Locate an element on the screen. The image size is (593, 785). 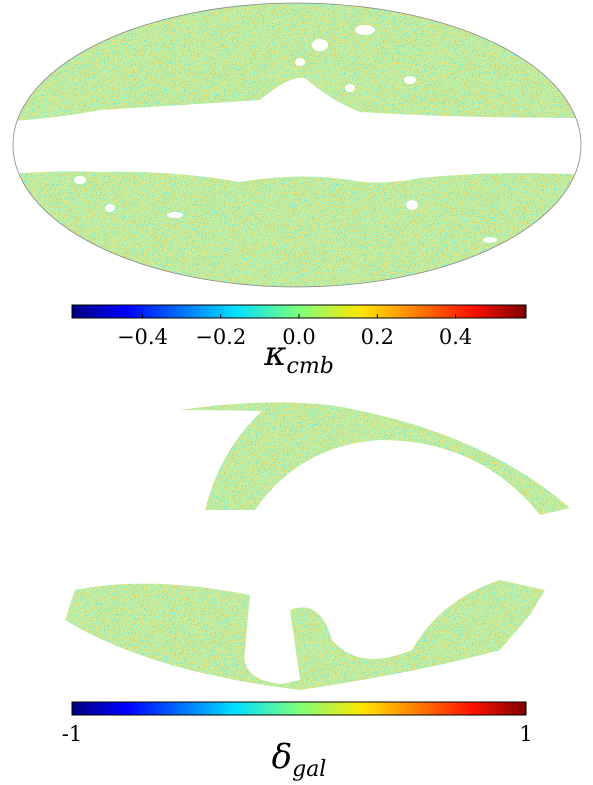
tick-label: −0.4 is located at coordinates (142, 337).